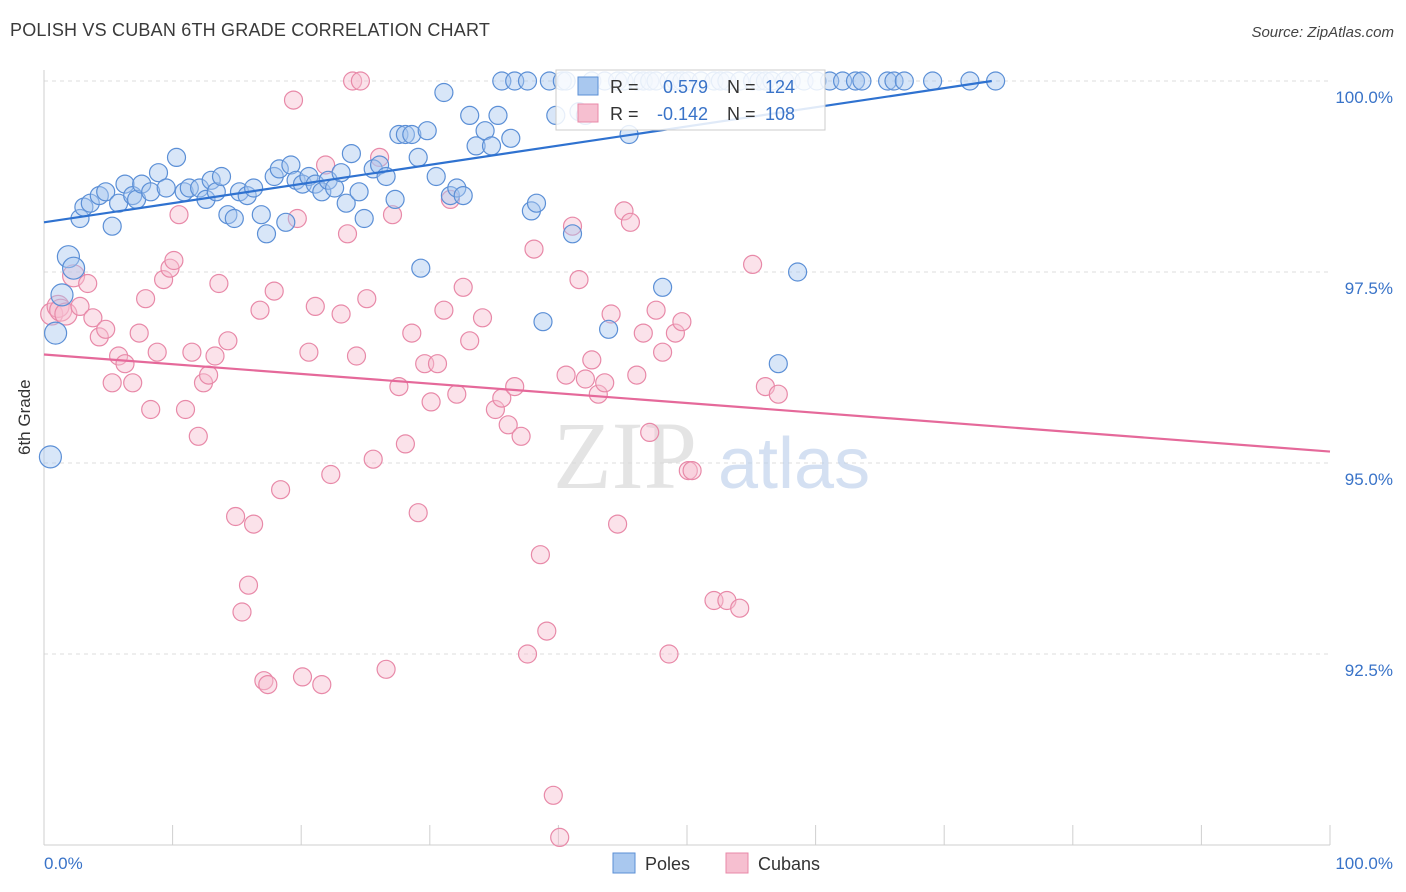 The width and height of the screenshot is (1406, 892). I want to click on x-tick-label-right: 100.0%, so click(1364, 863).